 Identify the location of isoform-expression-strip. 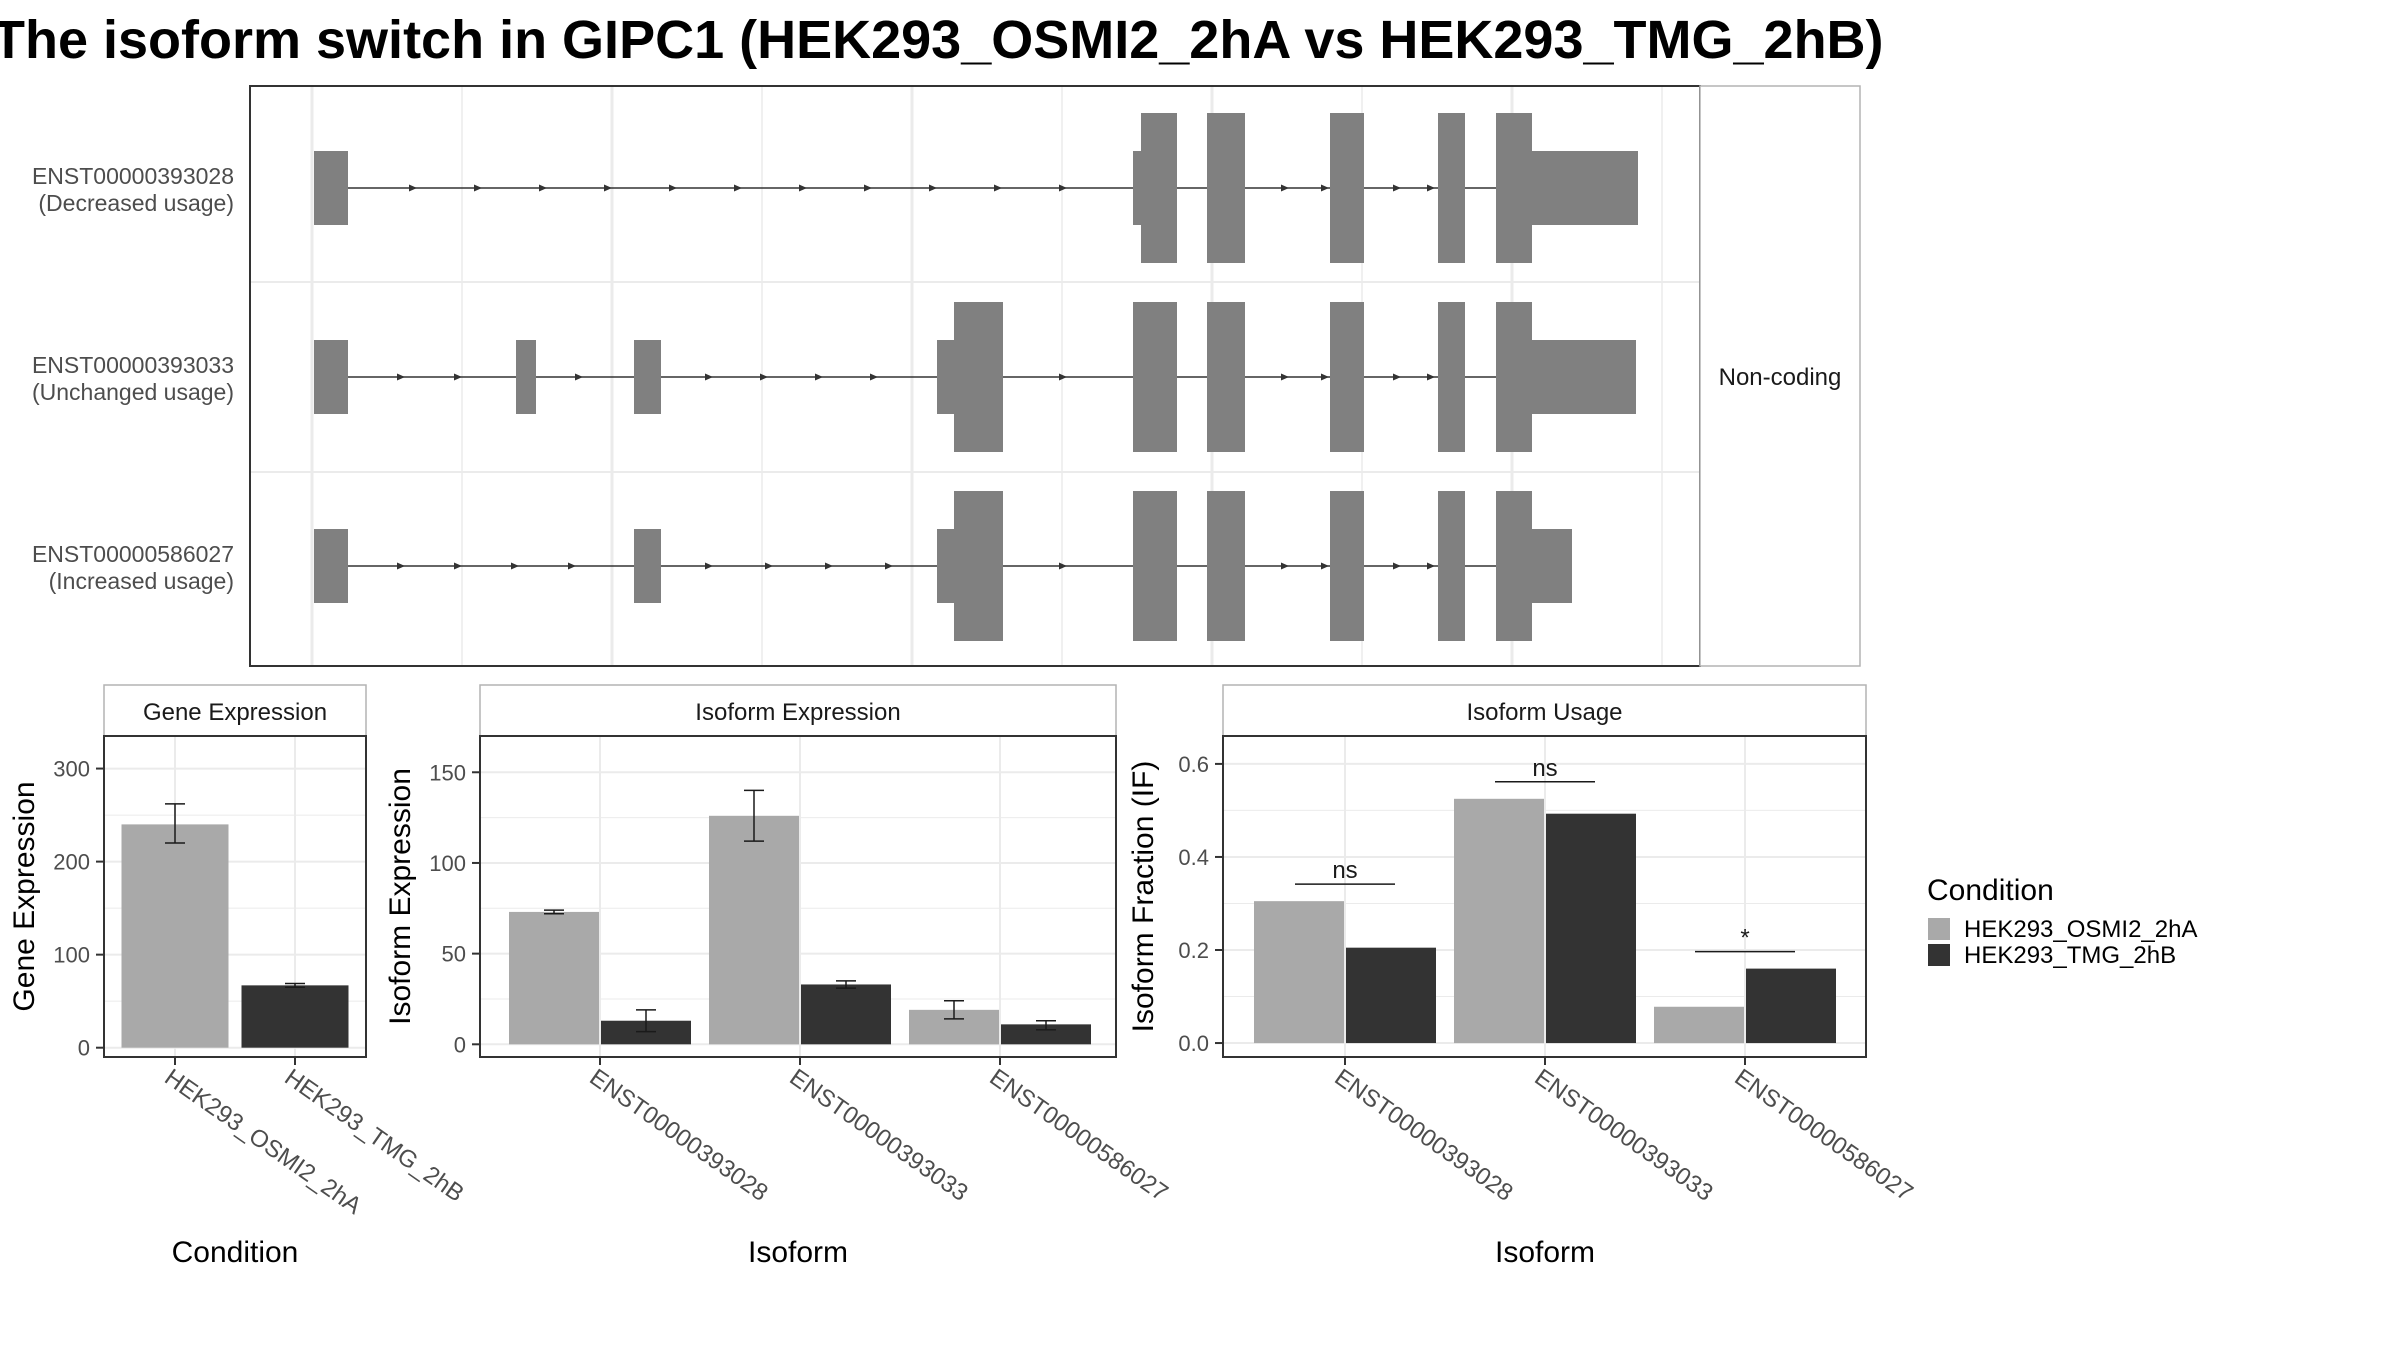
(798, 710).